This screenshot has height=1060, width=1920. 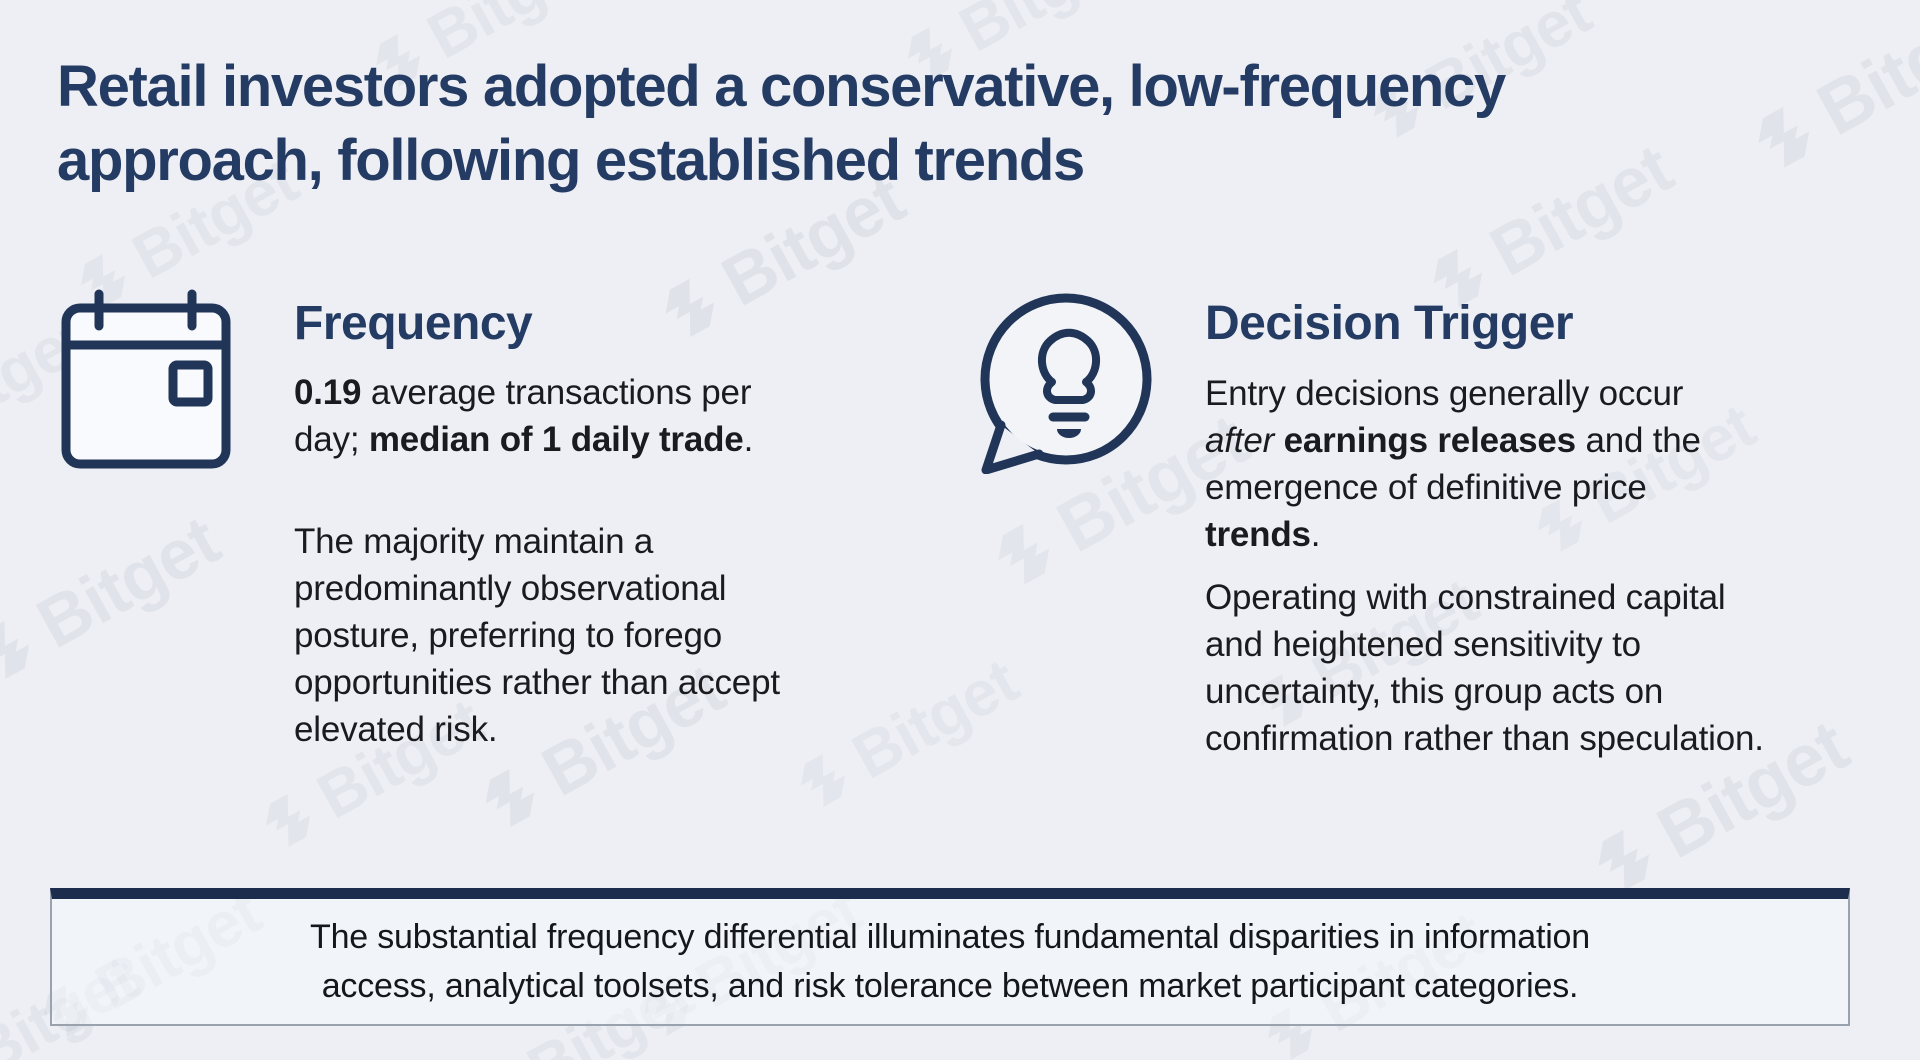 I want to click on text-line: trends., so click(x=1263, y=534).